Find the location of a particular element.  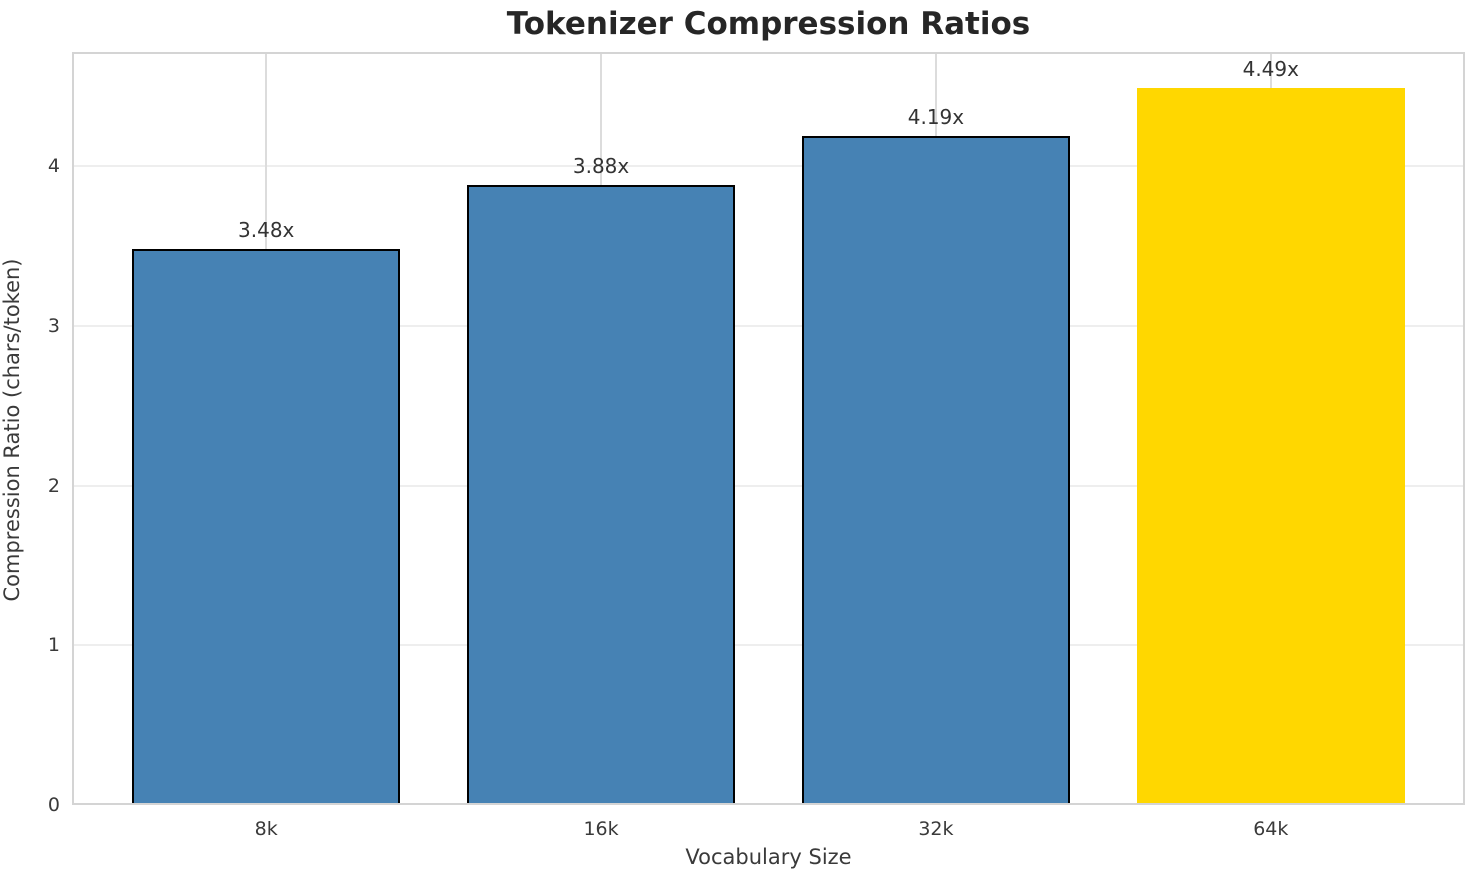

x-tick-label: 64k is located at coordinates (1271, 829).